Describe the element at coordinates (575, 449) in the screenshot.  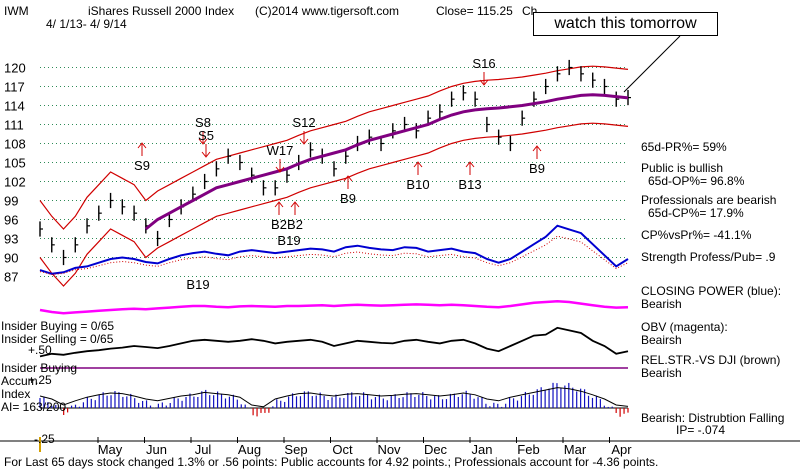
I see `month-label: Mar` at that location.